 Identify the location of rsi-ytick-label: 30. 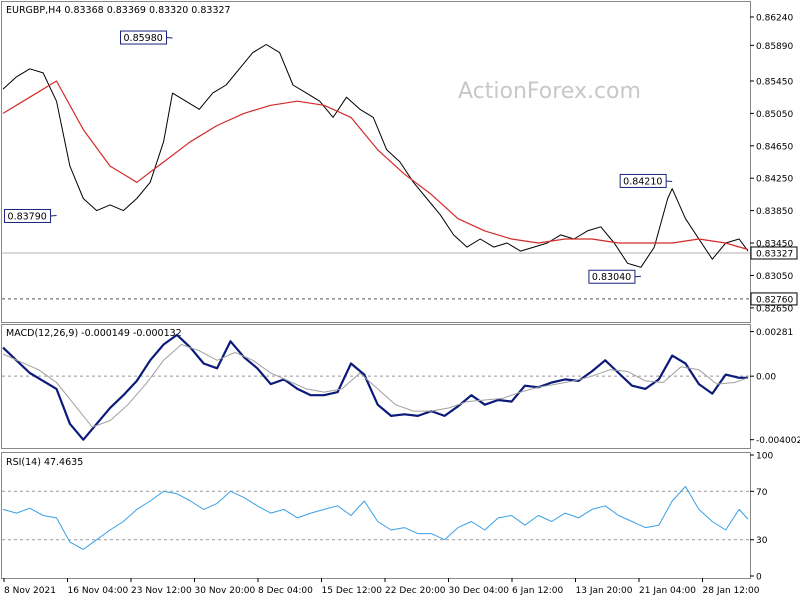
(762, 541).